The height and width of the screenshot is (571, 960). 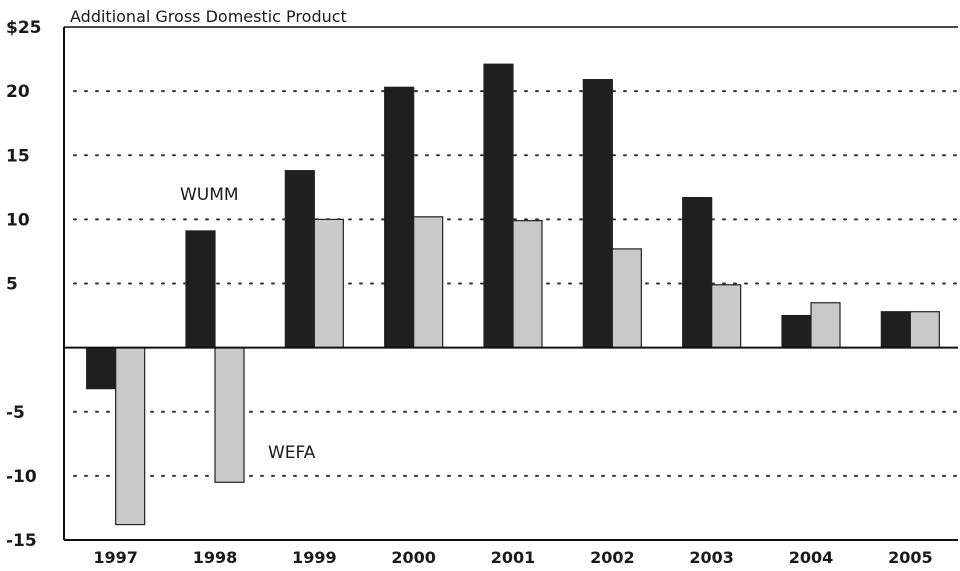 I want to click on y-tick-label: 20, so click(x=18, y=92).